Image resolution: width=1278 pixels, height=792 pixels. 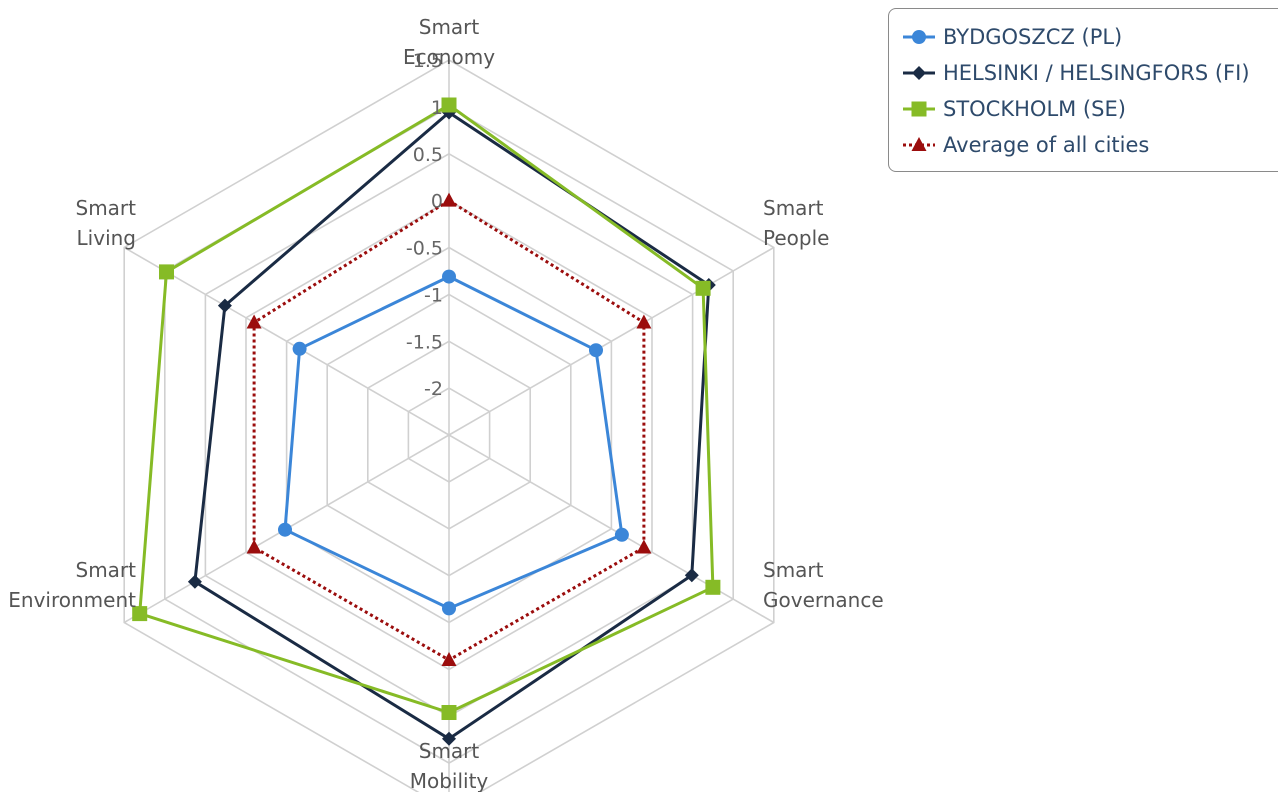 I want to click on legend-item: HELSINKI / HELSINGFORS (FI), so click(x=1075, y=73).